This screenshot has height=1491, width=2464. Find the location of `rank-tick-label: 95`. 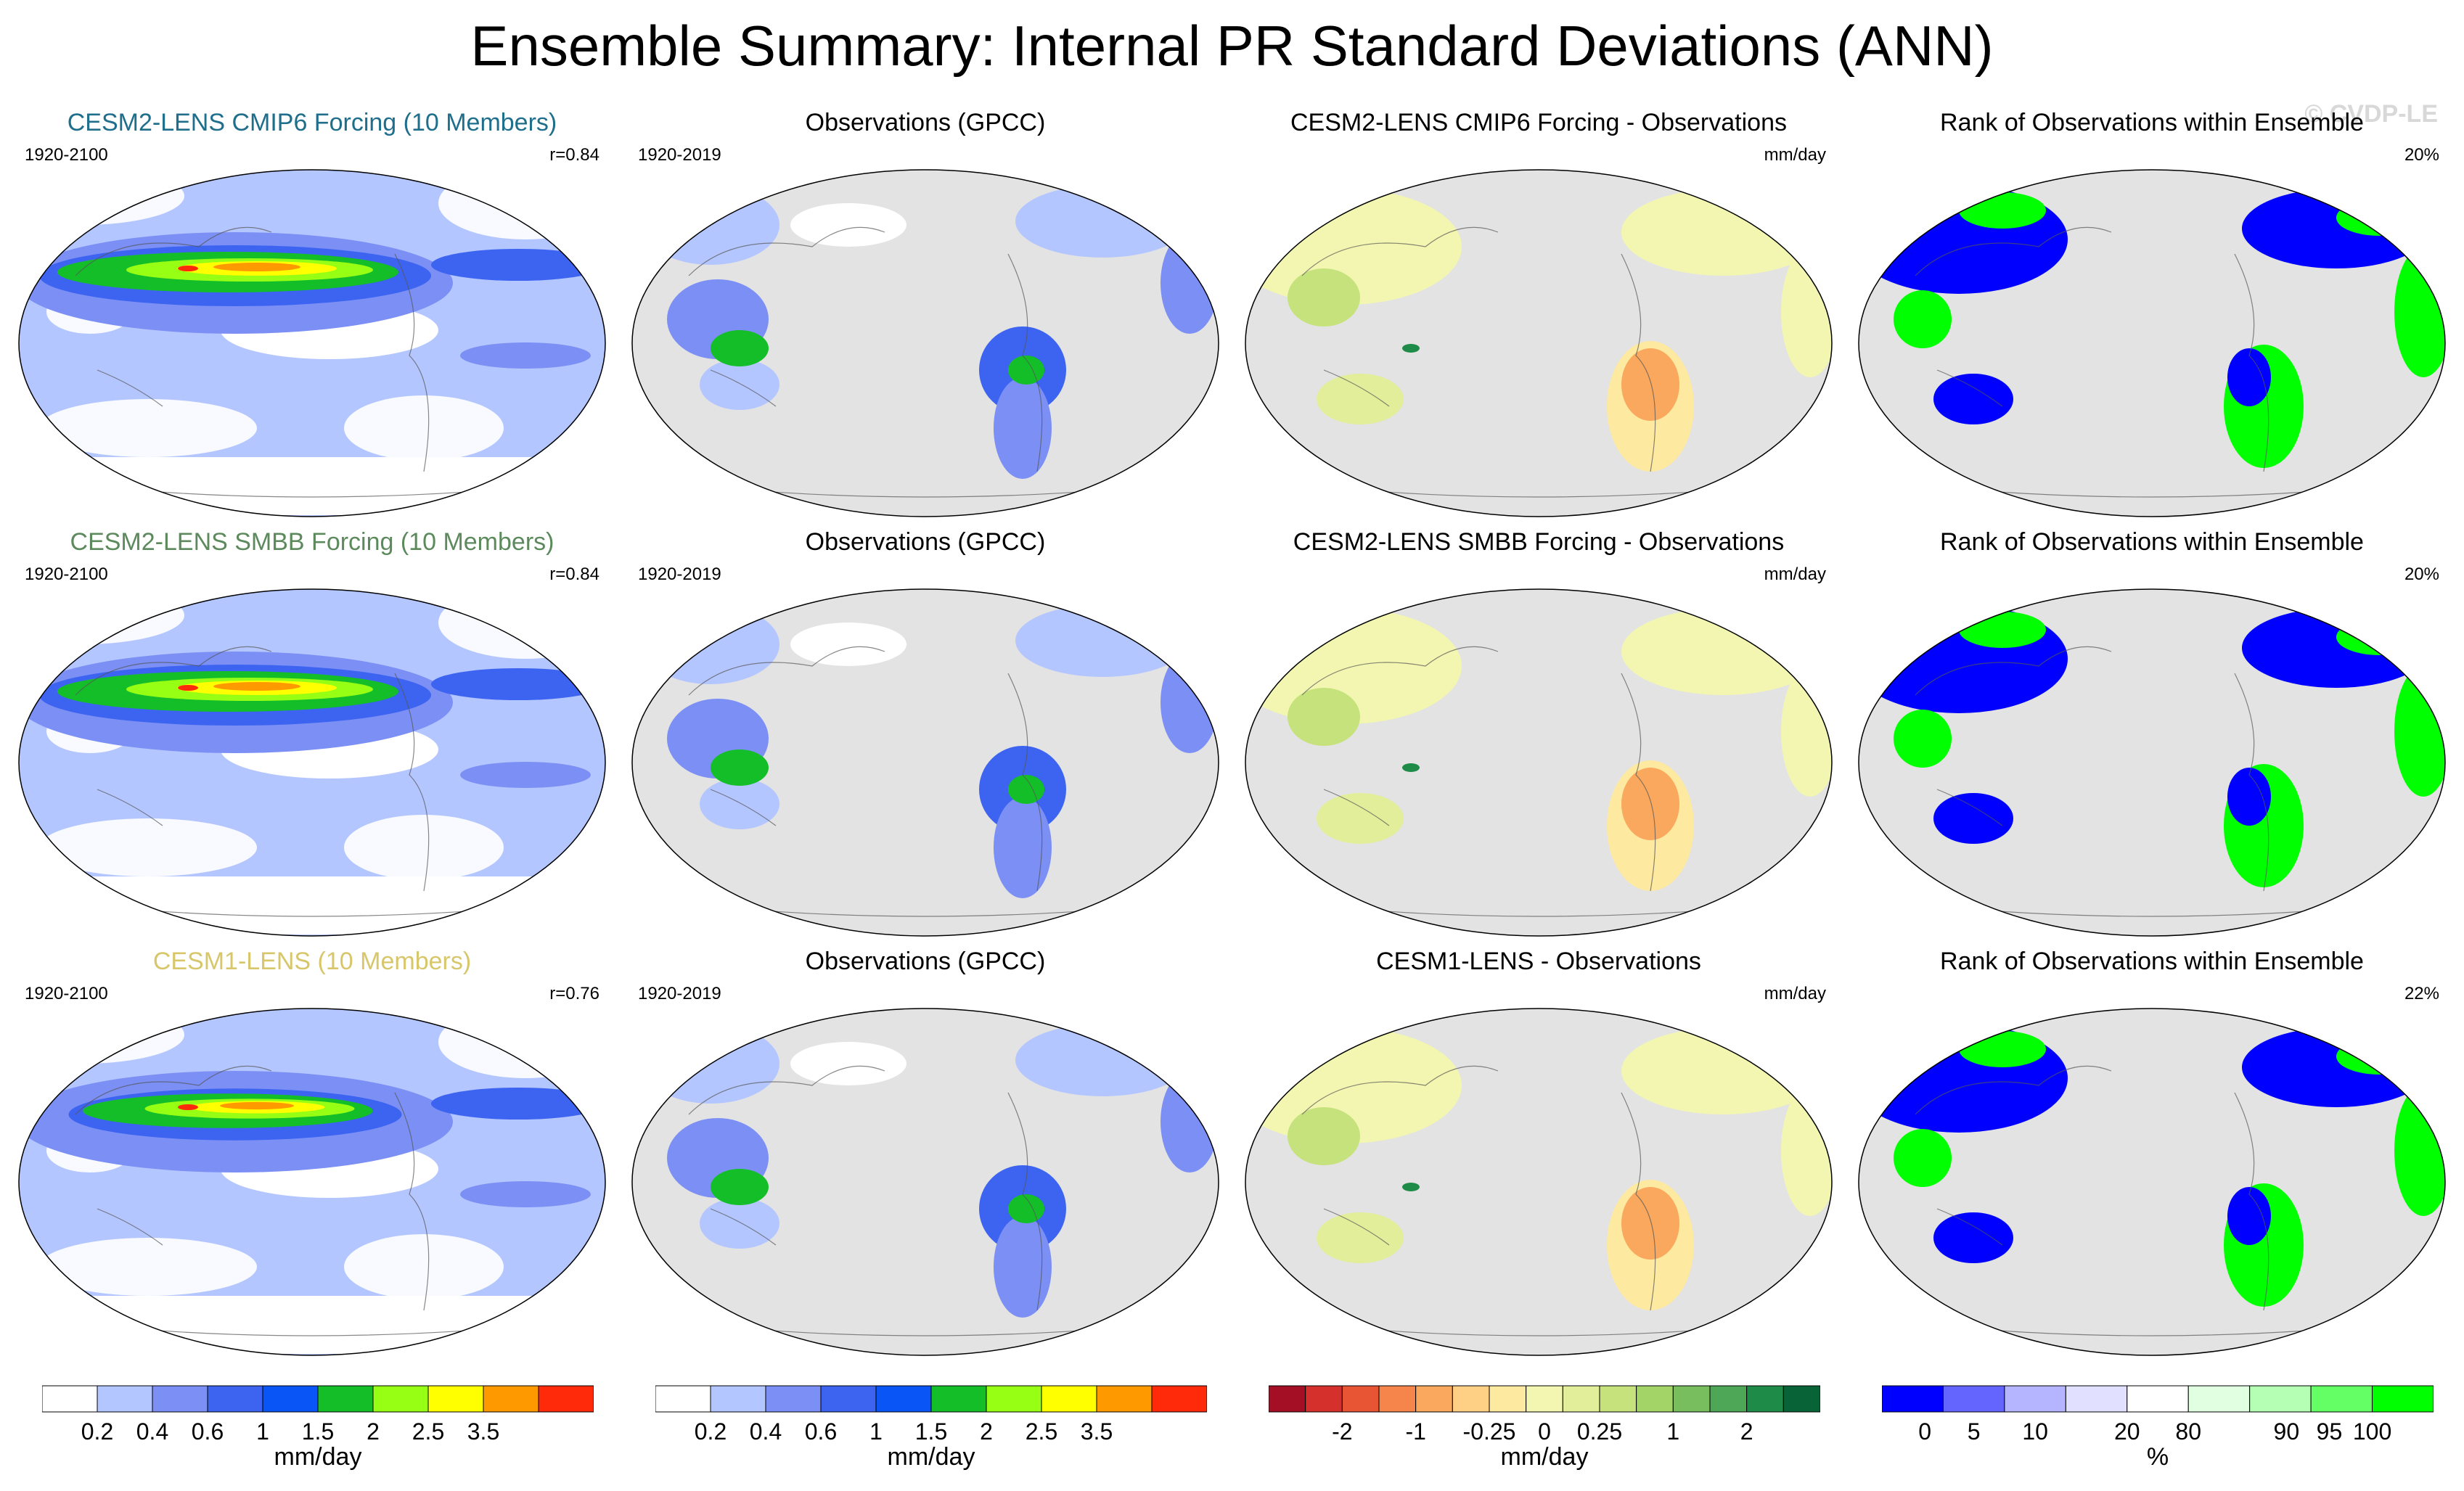

rank-tick-label: 95 is located at coordinates (2330, 1431).